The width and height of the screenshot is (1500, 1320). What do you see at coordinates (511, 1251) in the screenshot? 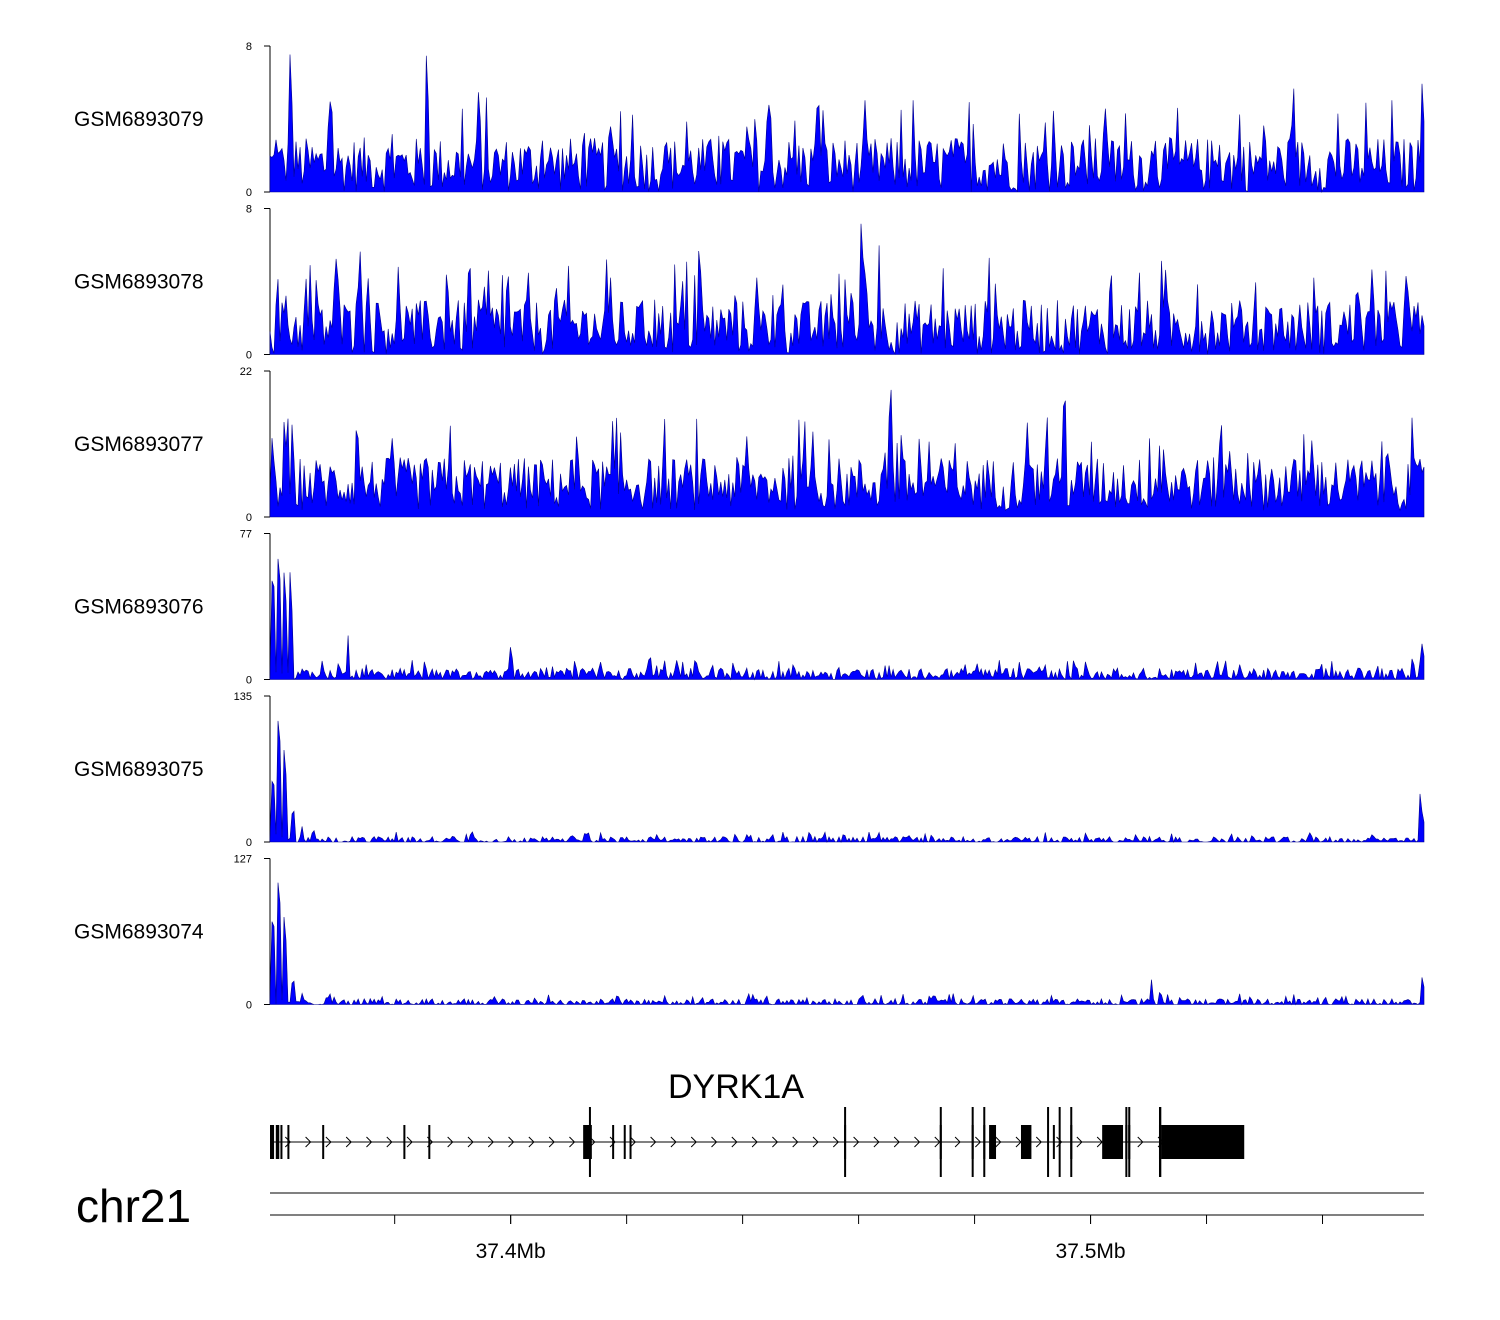
I see `axis-tick-label: 37.4Mb` at bounding box center [511, 1251].